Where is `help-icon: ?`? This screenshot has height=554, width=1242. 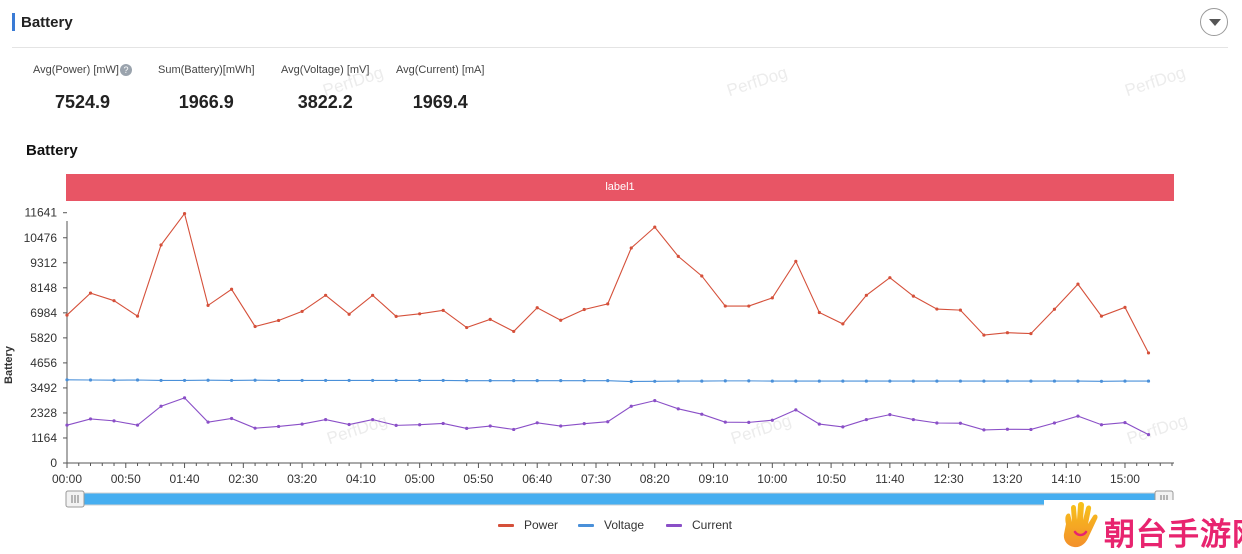 help-icon: ? is located at coordinates (125, 70).